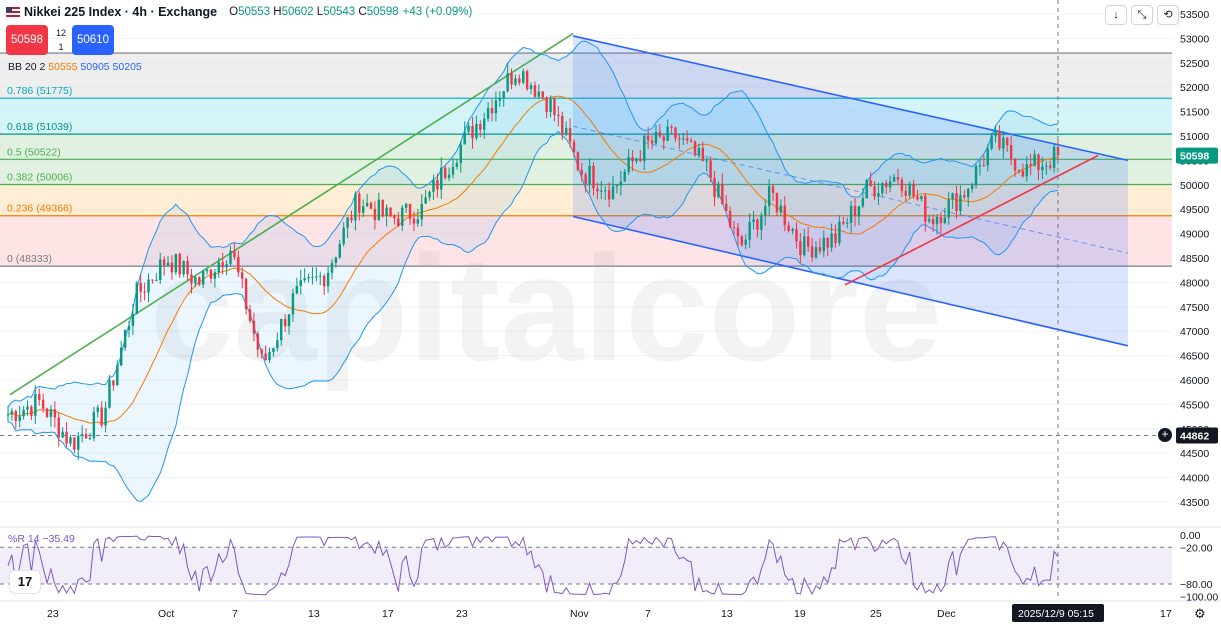 This screenshot has width=1221, height=625. I want to click on wr-legend: %R 14 −35.49, so click(41, 539).